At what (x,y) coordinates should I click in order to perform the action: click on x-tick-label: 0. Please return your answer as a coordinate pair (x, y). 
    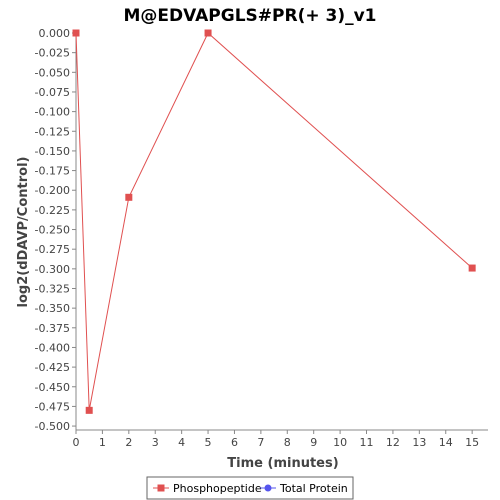
    Looking at the image, I should click on (76, 442).